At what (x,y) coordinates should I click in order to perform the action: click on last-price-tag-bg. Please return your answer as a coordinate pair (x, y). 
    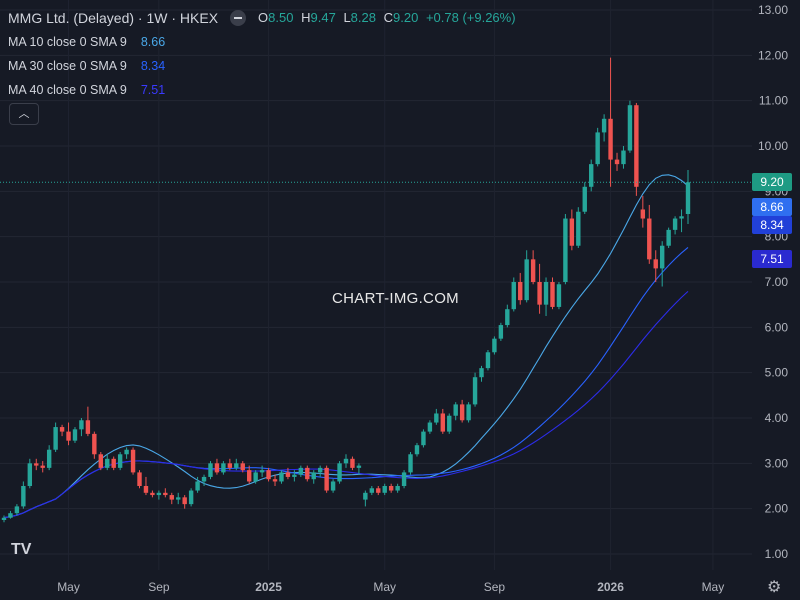
    Looking at the image, I should click on (772, 182).